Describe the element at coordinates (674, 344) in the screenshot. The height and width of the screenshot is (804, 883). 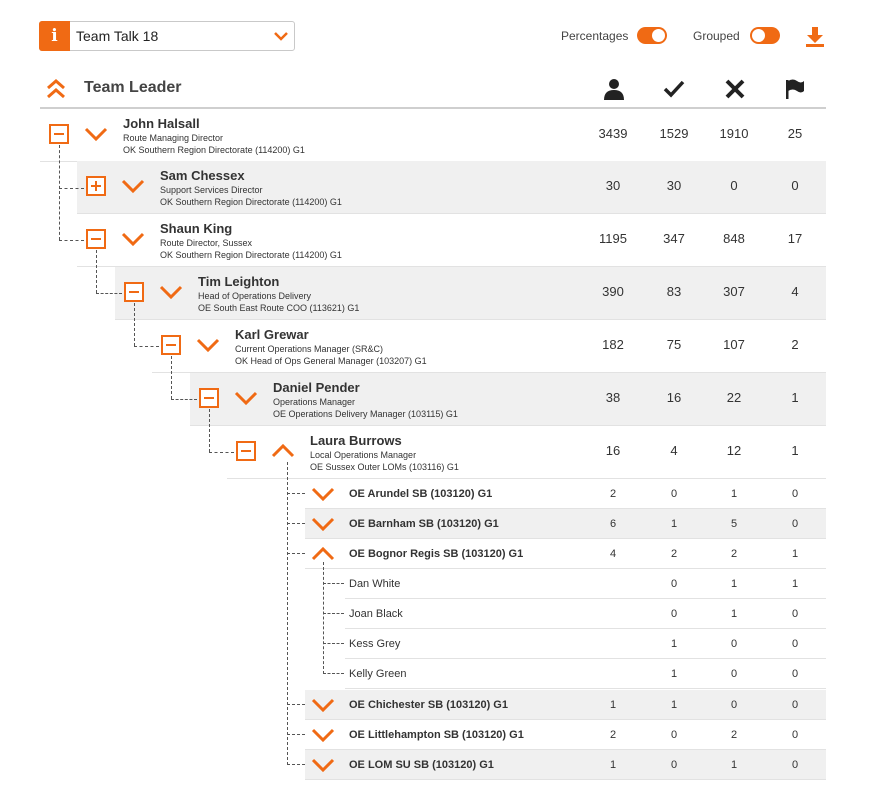
I see `done-count: 75` at that location.